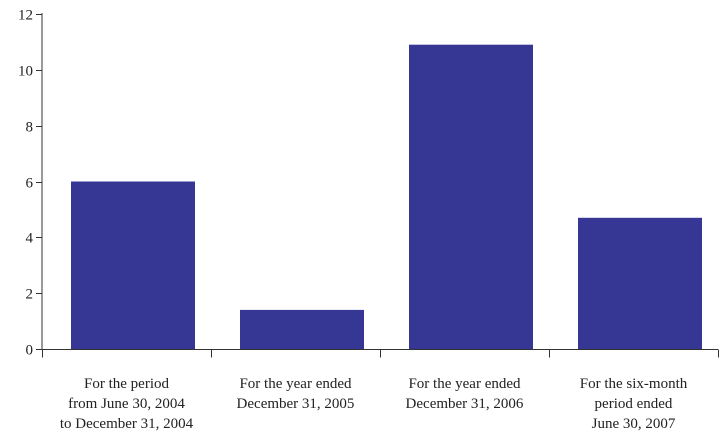 The height and width of the screenshot is (440, 721). Describe the element at coordinates (380, 353) in the screenshot. I see `x-axis` at that location.